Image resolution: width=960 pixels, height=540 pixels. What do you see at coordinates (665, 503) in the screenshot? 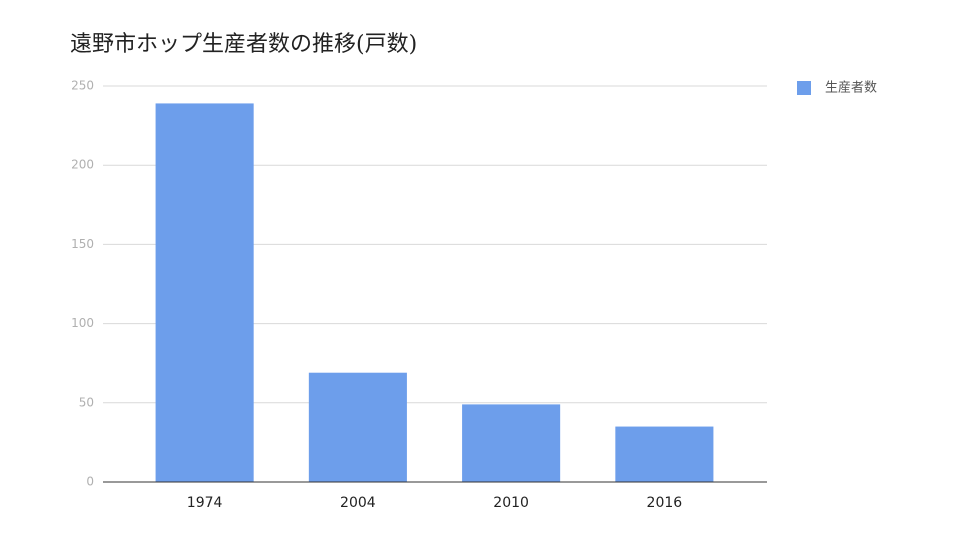
I see `x-tick-label: 2016` at bounding box center [665, 503].